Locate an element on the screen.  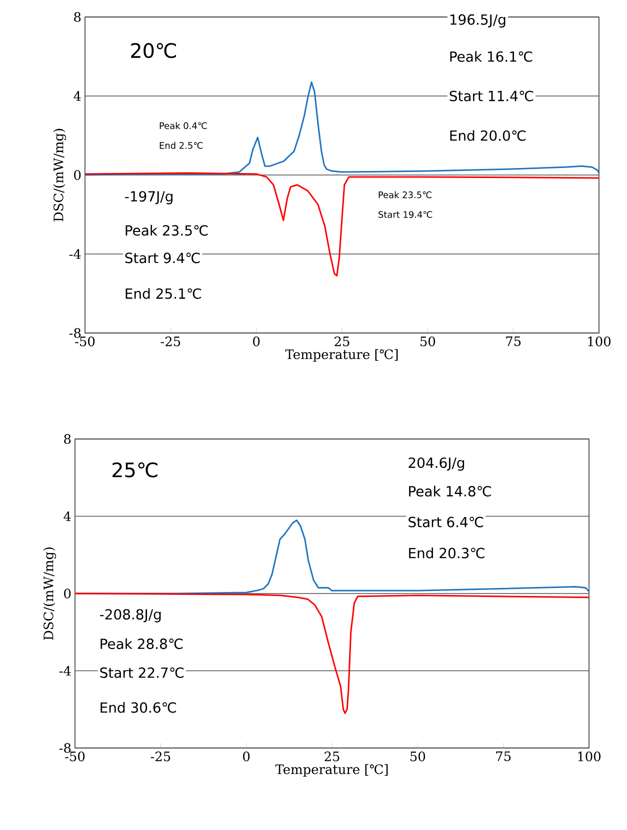
annotation: Peak 0.4℃ is located at coordinates (183, 126).